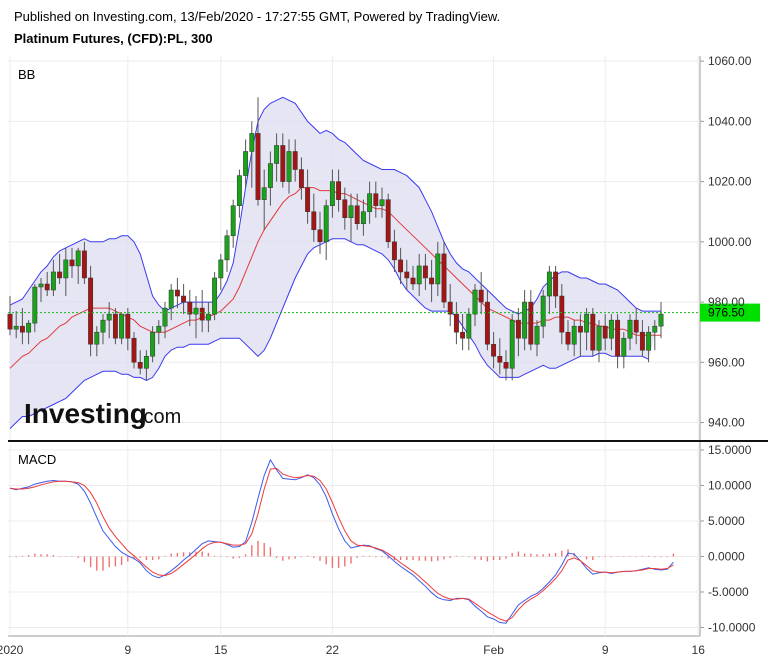  What do you see at coordinates (726, 362) in the screenshot?
I see `bb-tick-label: 960.00` at bounding box center [726, 362].